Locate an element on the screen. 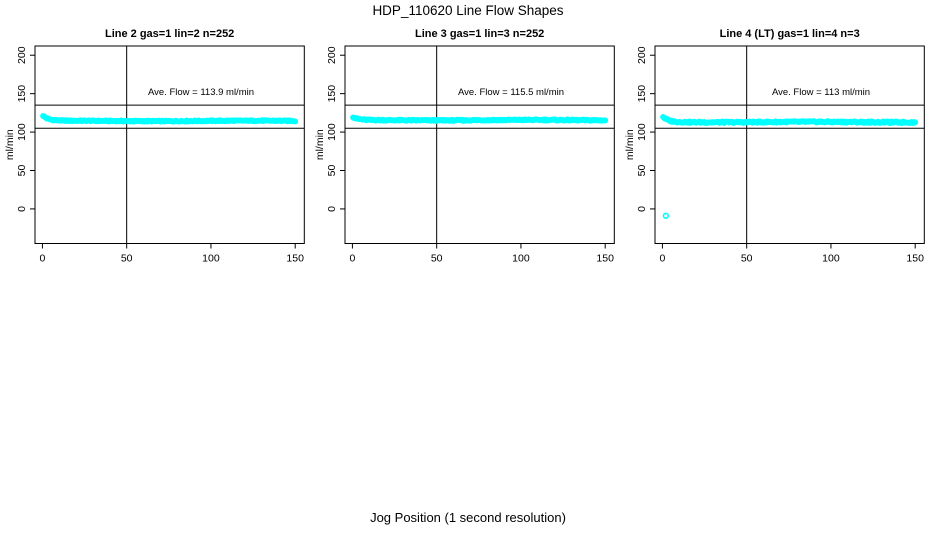 Image resolution: width=936 pixels, height=540 pixels. outlier-point is located at coordinates (665, 216).